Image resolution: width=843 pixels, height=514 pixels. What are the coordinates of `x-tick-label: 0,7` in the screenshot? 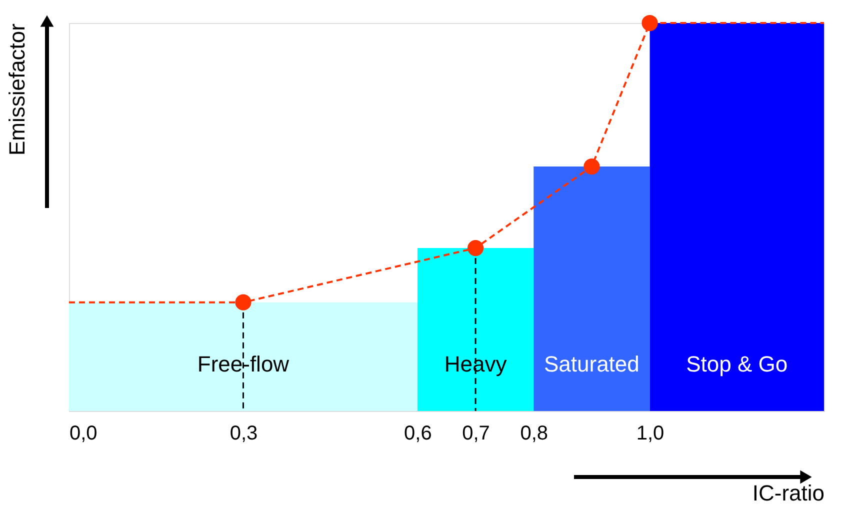 It's located at (476, 433).